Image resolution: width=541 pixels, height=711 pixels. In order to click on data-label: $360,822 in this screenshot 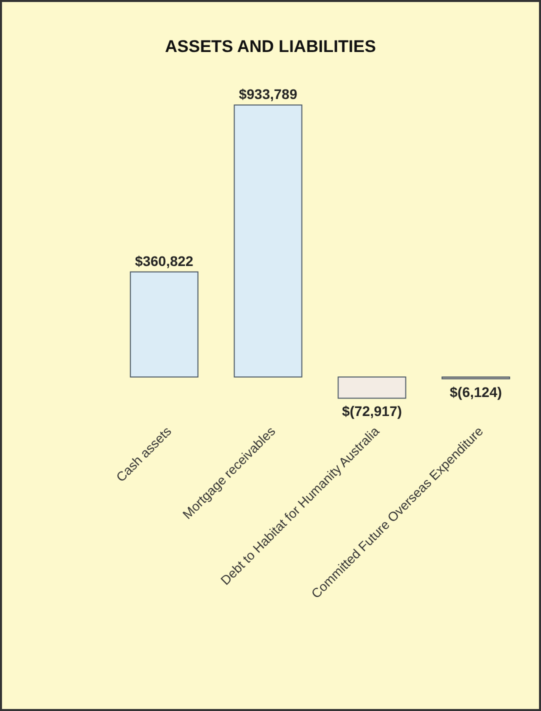, I will do `click(164, 260)`.